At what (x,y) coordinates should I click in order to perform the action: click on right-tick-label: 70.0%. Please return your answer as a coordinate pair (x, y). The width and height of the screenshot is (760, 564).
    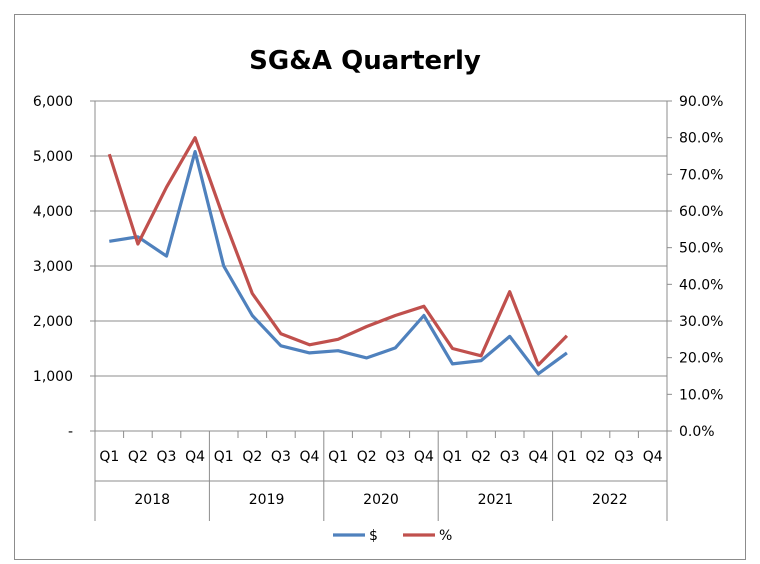
    Looking at the image, I should click on (701, 175).